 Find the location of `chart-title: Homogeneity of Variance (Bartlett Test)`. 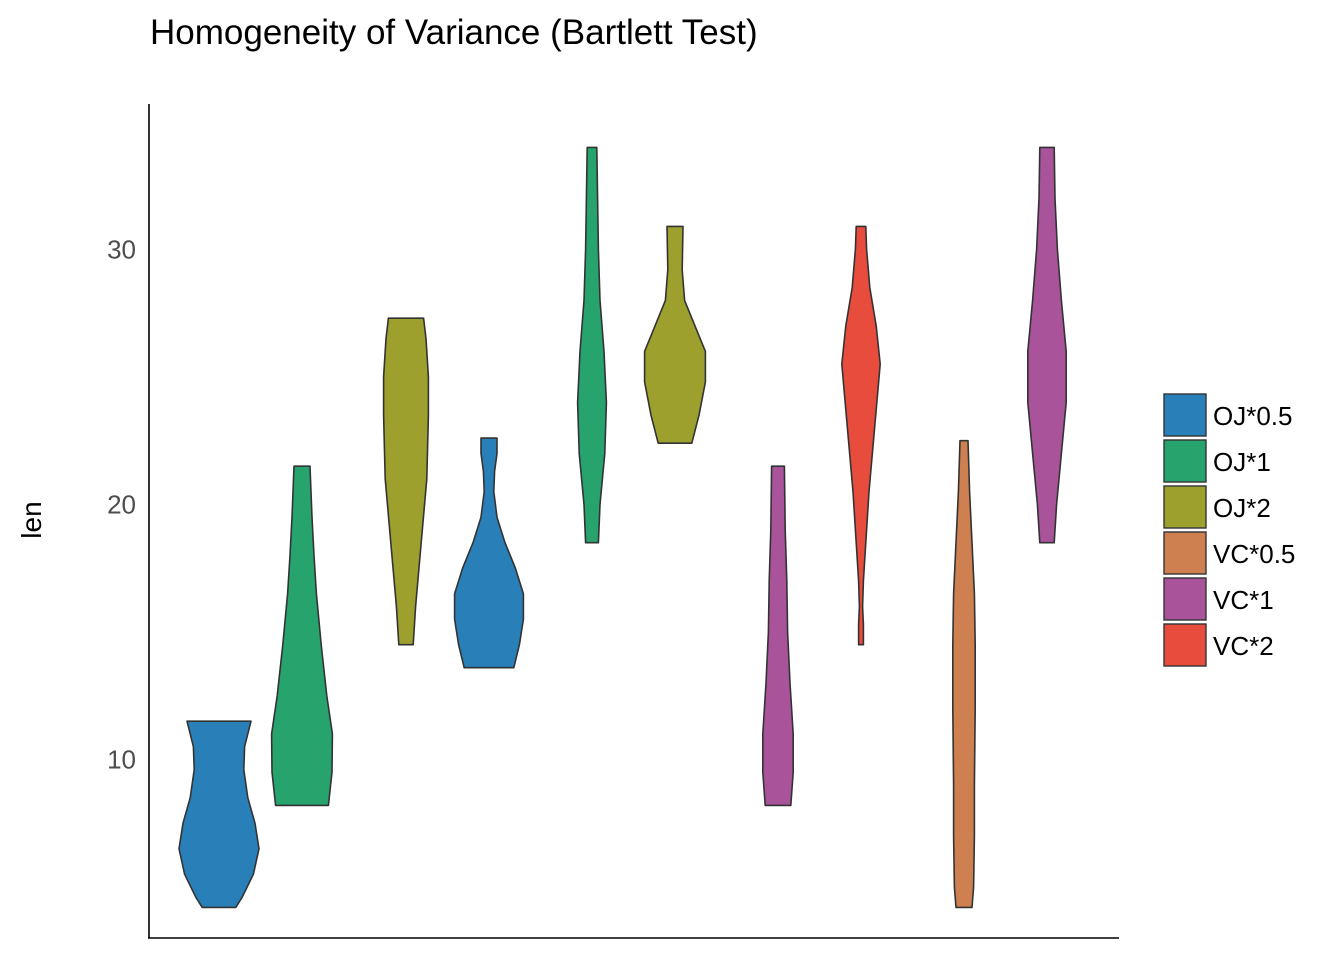

chart-title: Homogeneity of Variance (Bartlett Test) is located at coordinates (454, 32).